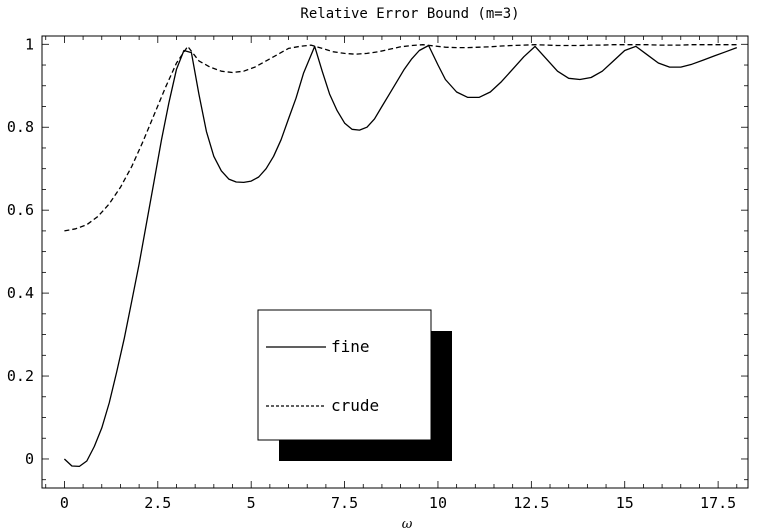 The width and height of the screenshot is (762, 532). I want to click on x-tick-label: 12.5, so click(531, 503).